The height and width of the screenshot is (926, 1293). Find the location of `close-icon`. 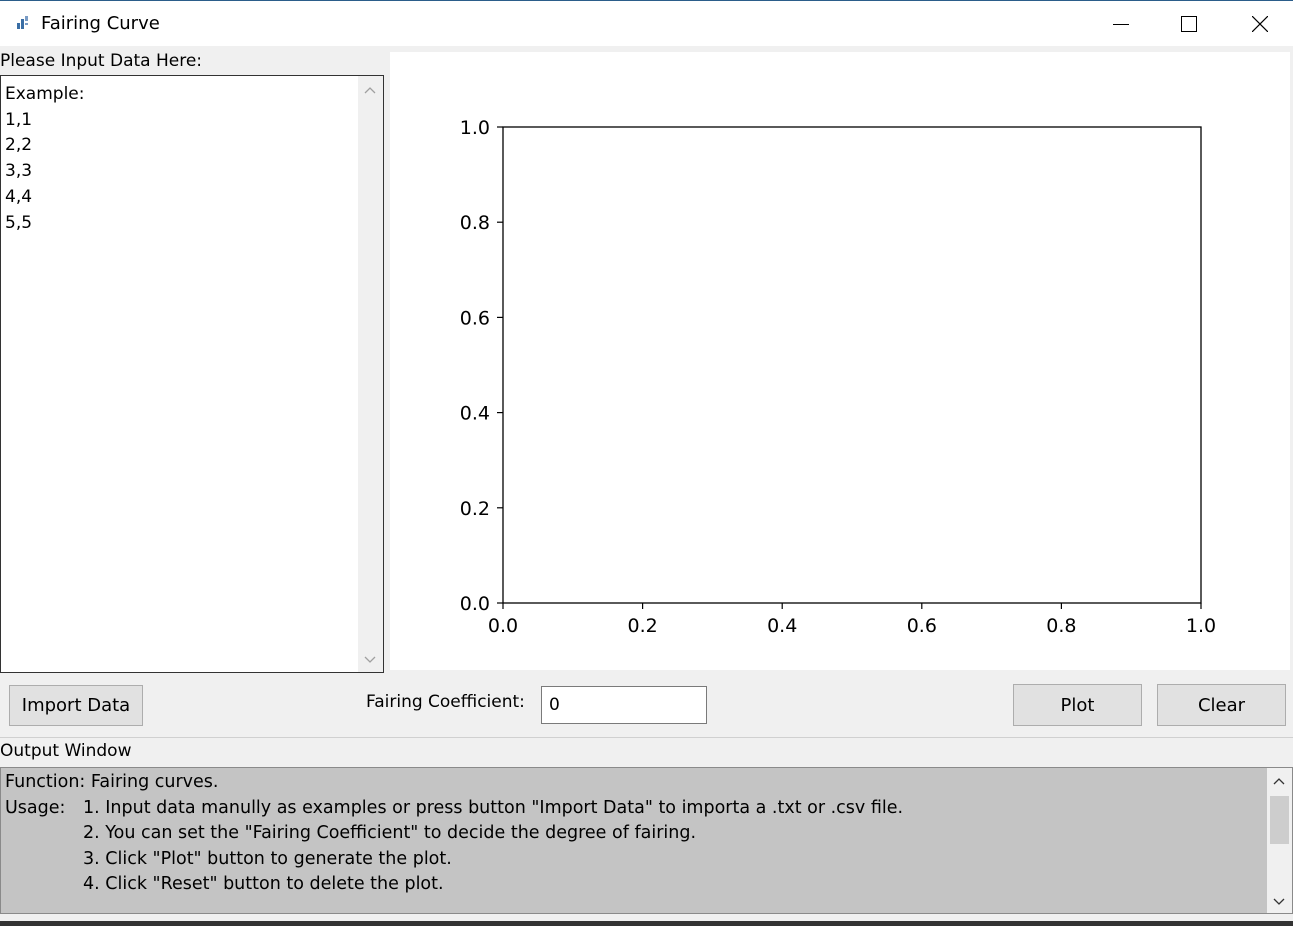

close-icon is located at coordinates (1260, 23).